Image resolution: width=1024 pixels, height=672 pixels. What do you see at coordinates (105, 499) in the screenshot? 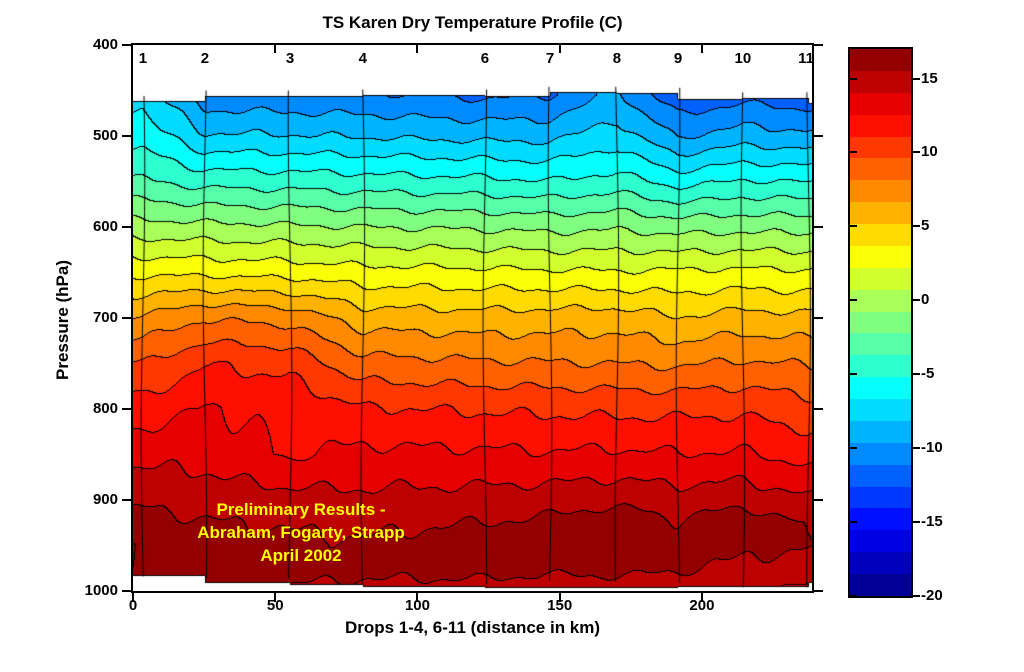
I see `y-tick-label: 900` at bounding box center [105, 499].